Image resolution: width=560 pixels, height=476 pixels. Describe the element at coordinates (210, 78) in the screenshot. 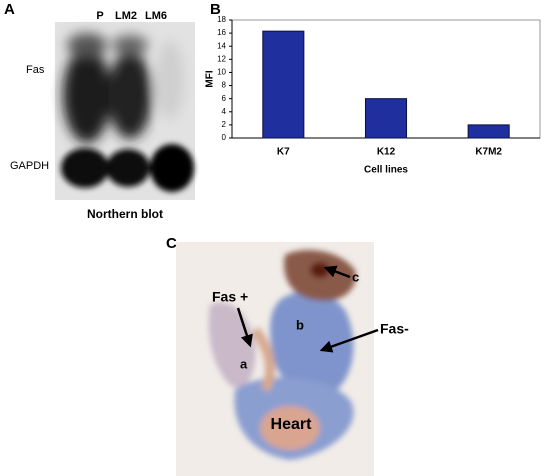

I see `y-axis-label: MFI` at that location.